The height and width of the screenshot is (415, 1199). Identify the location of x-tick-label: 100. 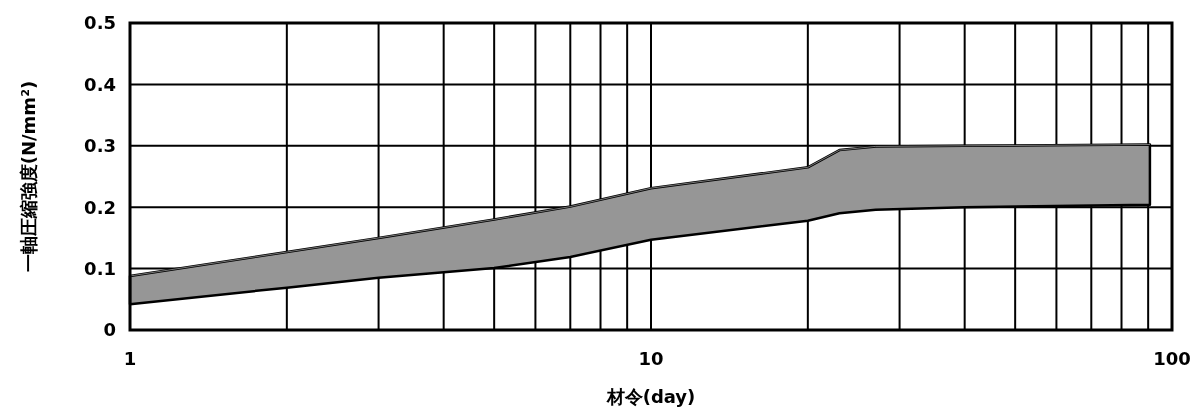
(1172, 358).